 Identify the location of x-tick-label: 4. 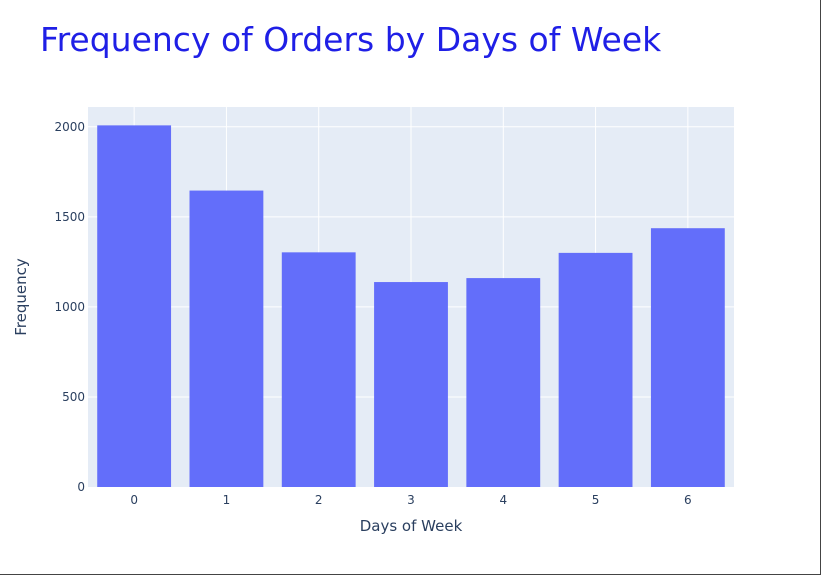
(503, 500).